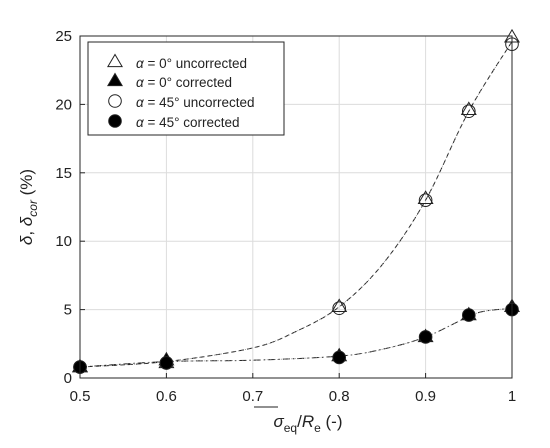 The height and width of the screenshot is (448, 550). Describe the element at coordinates (512, 396) in the screenshot. I see `x-tick-label: 1` at that location.